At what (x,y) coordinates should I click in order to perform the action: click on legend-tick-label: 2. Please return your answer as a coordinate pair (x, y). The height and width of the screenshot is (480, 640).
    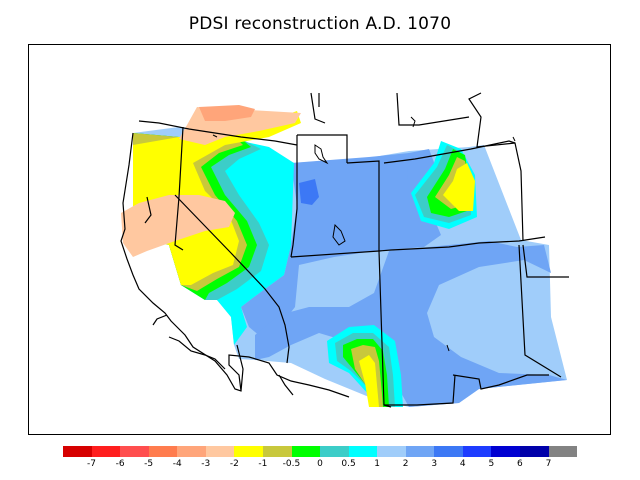
    Looking at the image, I should click on (405, 464).